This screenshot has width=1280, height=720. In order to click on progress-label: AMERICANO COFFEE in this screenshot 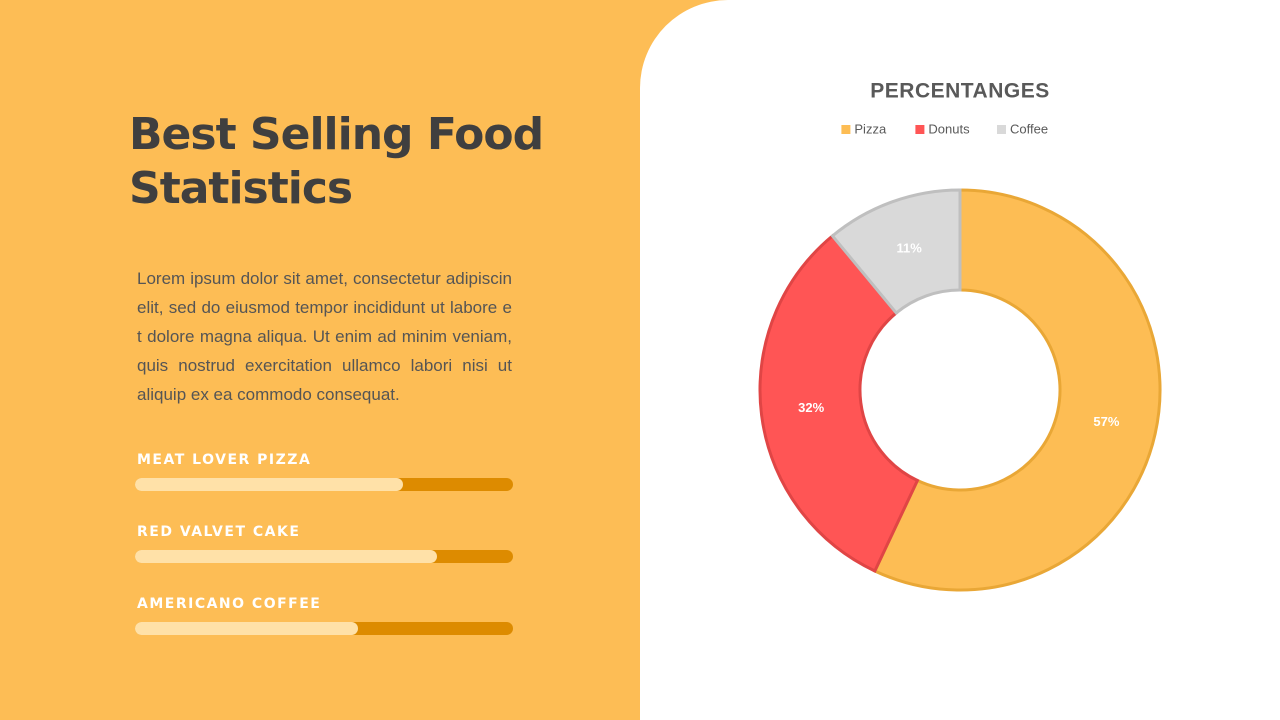, I will do `click(229, 604)`.